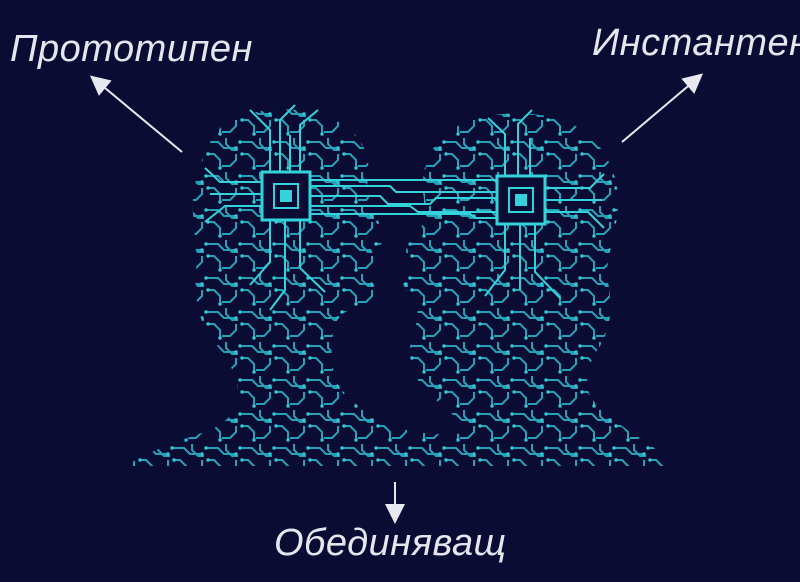 The height and width of the screenshot is (582, 800). What do you see at coordinates (390, 543) in the screenshot?
I see `label-unifying: Обединяващ` at bounding box center [390, 543].